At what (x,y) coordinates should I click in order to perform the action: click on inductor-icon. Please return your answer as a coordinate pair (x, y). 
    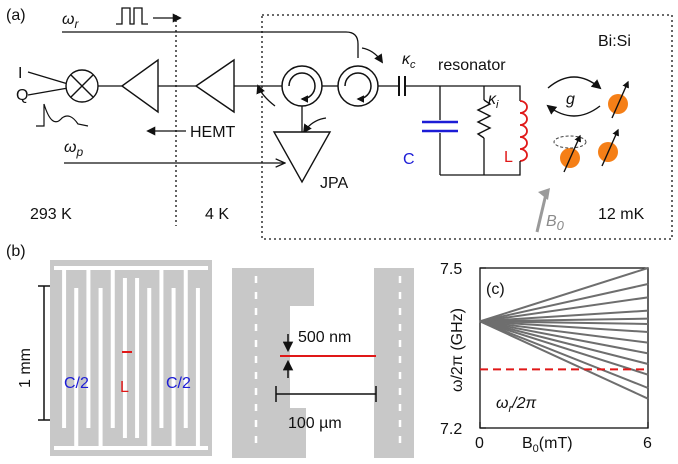
    Looking at the image, I should click on (523, 131).